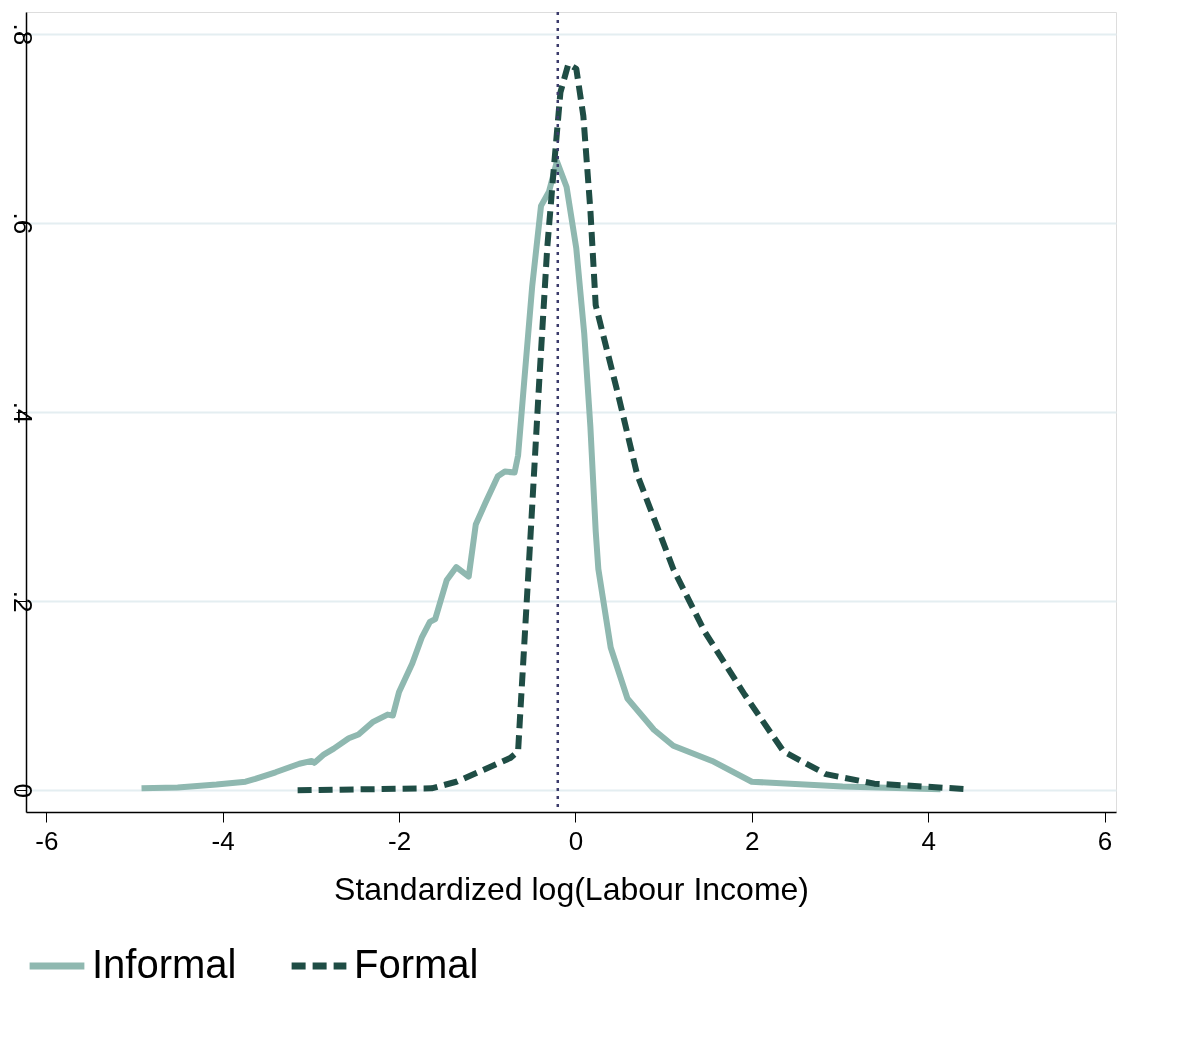 The width and height of the screenshot is (1182, 1055). Describe the element at coordinates (47, 840) in the screenshot. I see `x-tick-label: -6` at that location.